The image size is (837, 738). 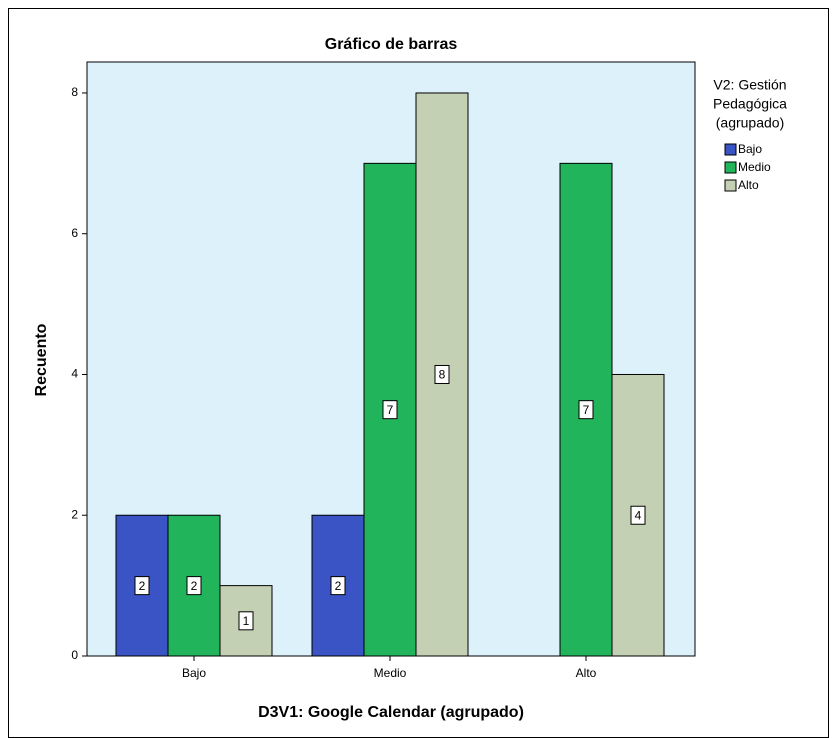 What do you see at coordinates (74, 233) in the screenshot?
I see `y-tick-label: 6` at bounding box center [74, 233].